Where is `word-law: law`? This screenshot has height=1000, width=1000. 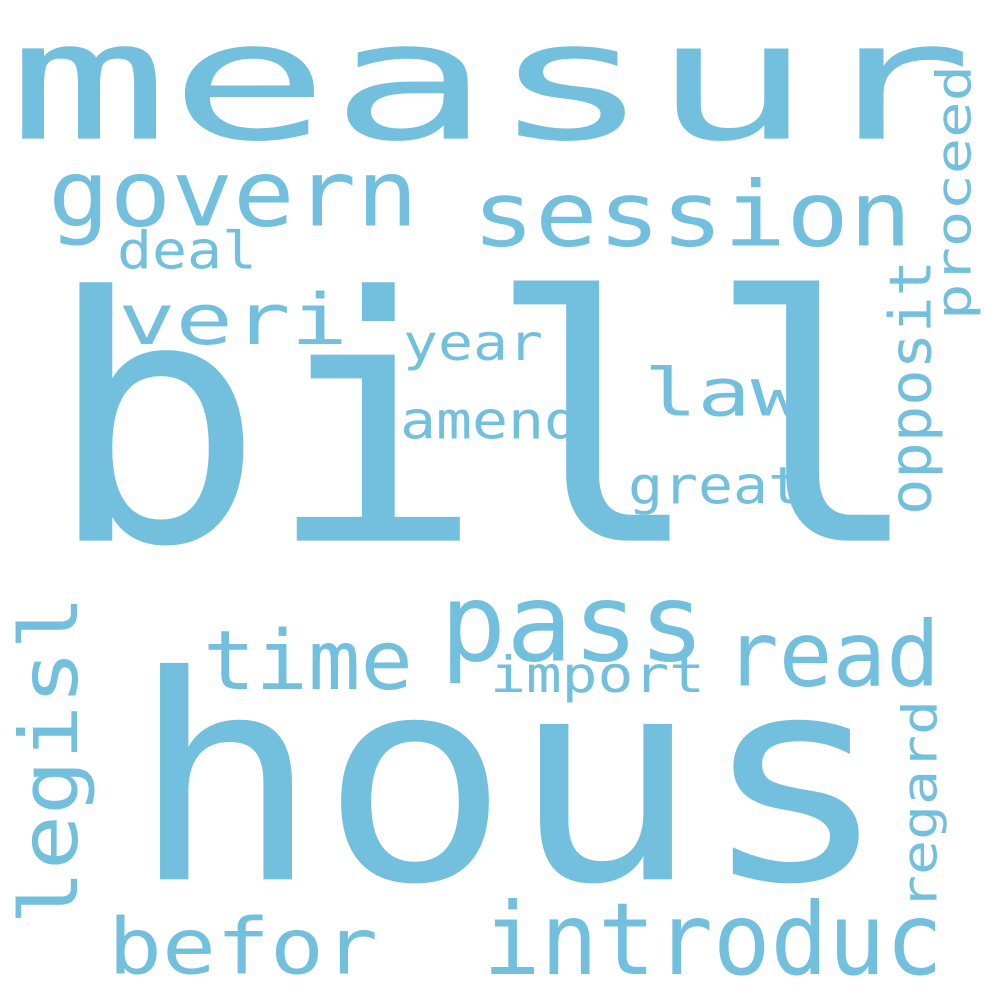 word-law: law is located at coordinates (724, 393).